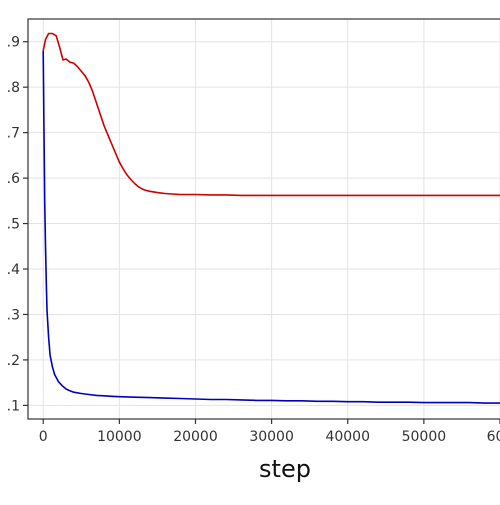  I want to click on y-tick-label: .1, so click(13, 406).